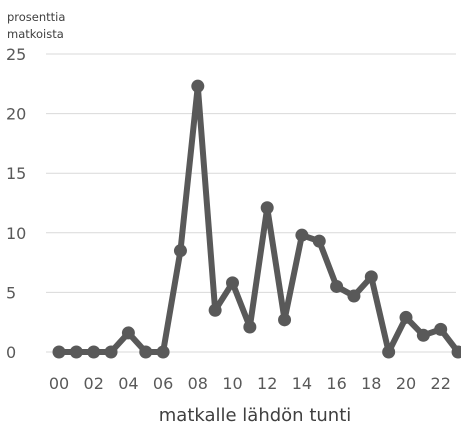  I want to click on y-tick-label-25: 25, so click(16, 54).